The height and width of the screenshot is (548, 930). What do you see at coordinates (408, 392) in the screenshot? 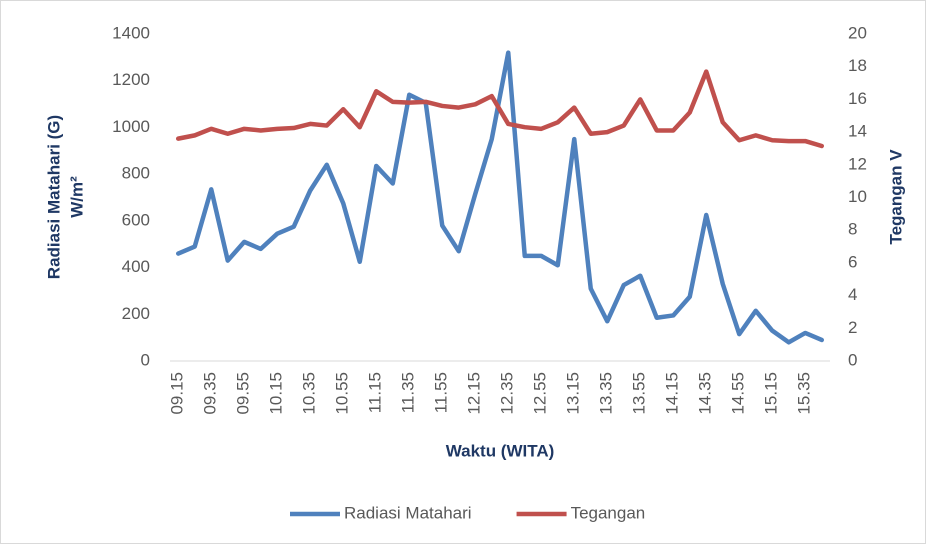
I see `x-tick-label: 11.35` at bounding box center [408, 392].